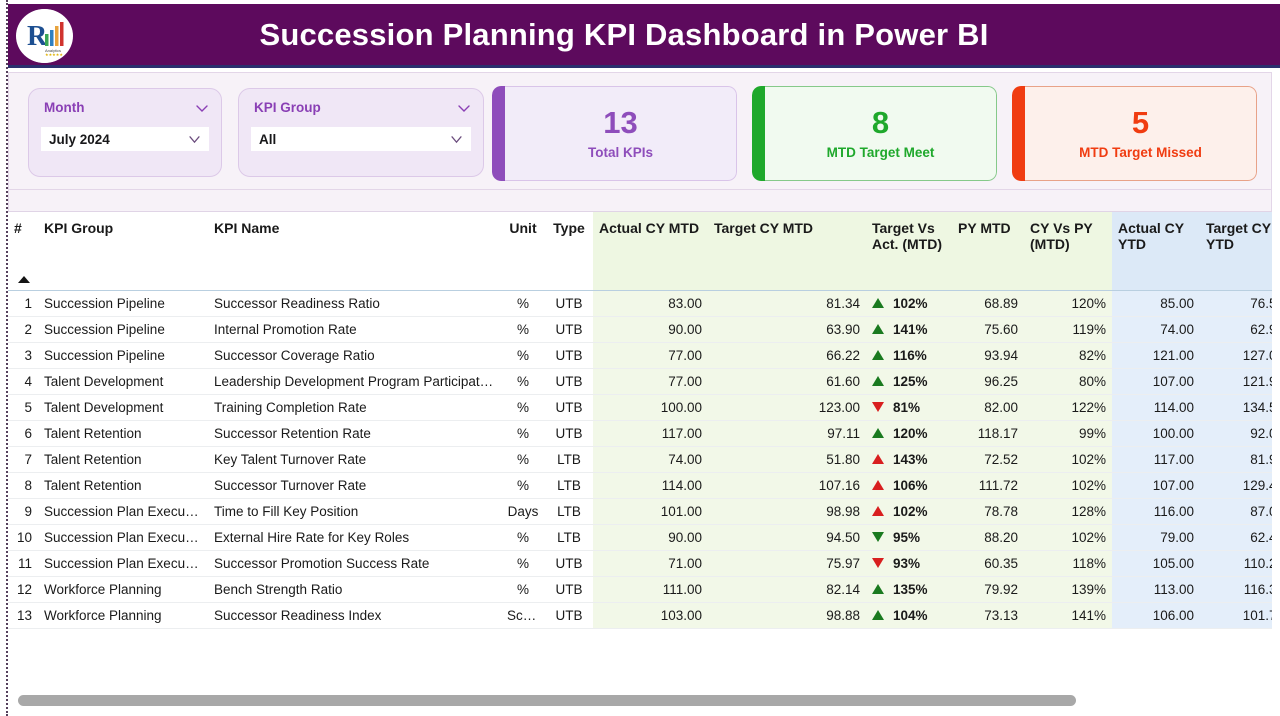 The width and height of the screenshot is (1280, 716). I want to click on cell-idx: 9, so click(23, 511).